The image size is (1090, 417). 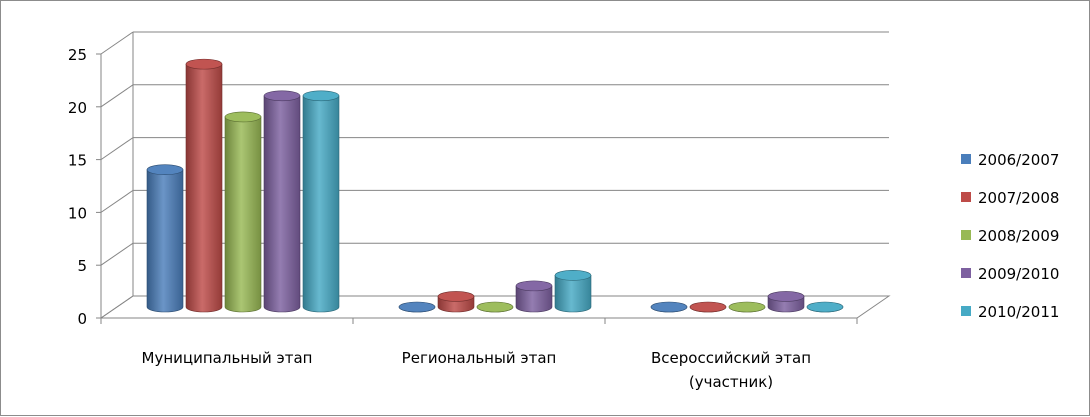 I want to click on legend-label: 2006/2007, so click(x=1018, y=160).